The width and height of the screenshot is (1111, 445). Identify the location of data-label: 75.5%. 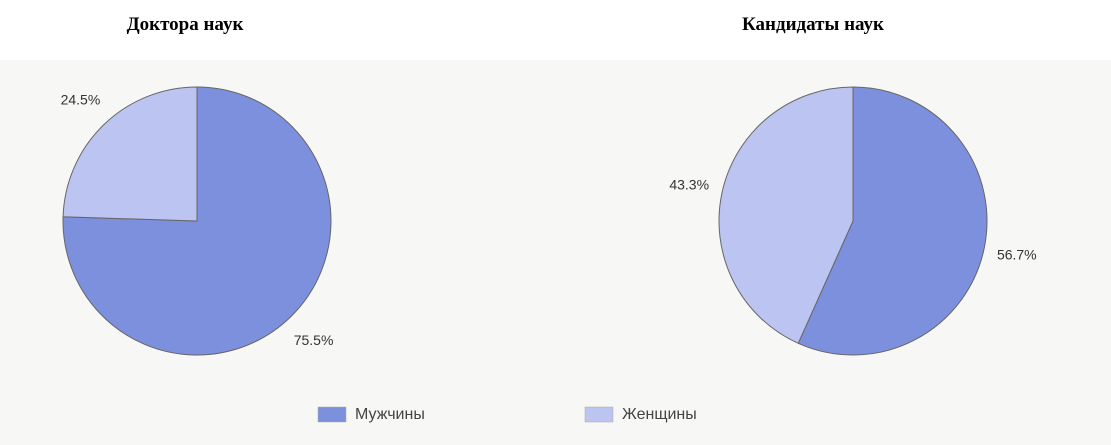
(314, 340).